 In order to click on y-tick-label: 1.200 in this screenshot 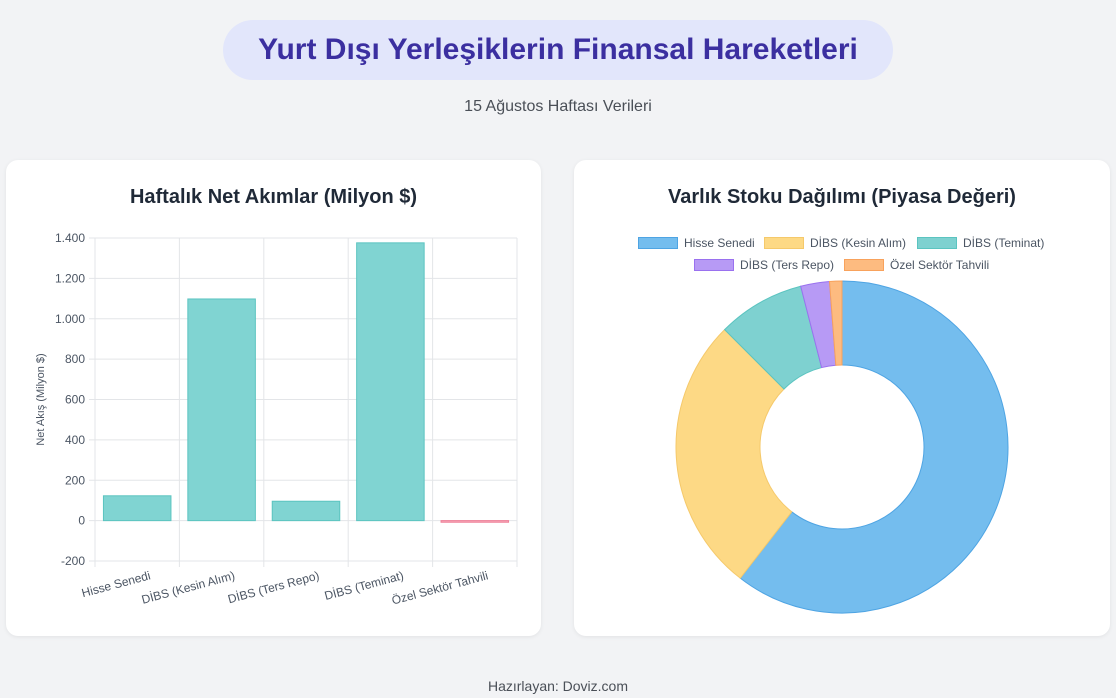, I will do `click(70, 278)`.